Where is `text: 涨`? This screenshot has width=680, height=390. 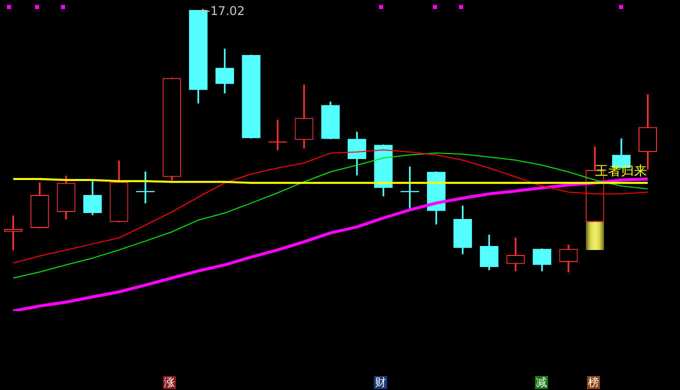
text: 涨 is located at coordinates (169, 382).